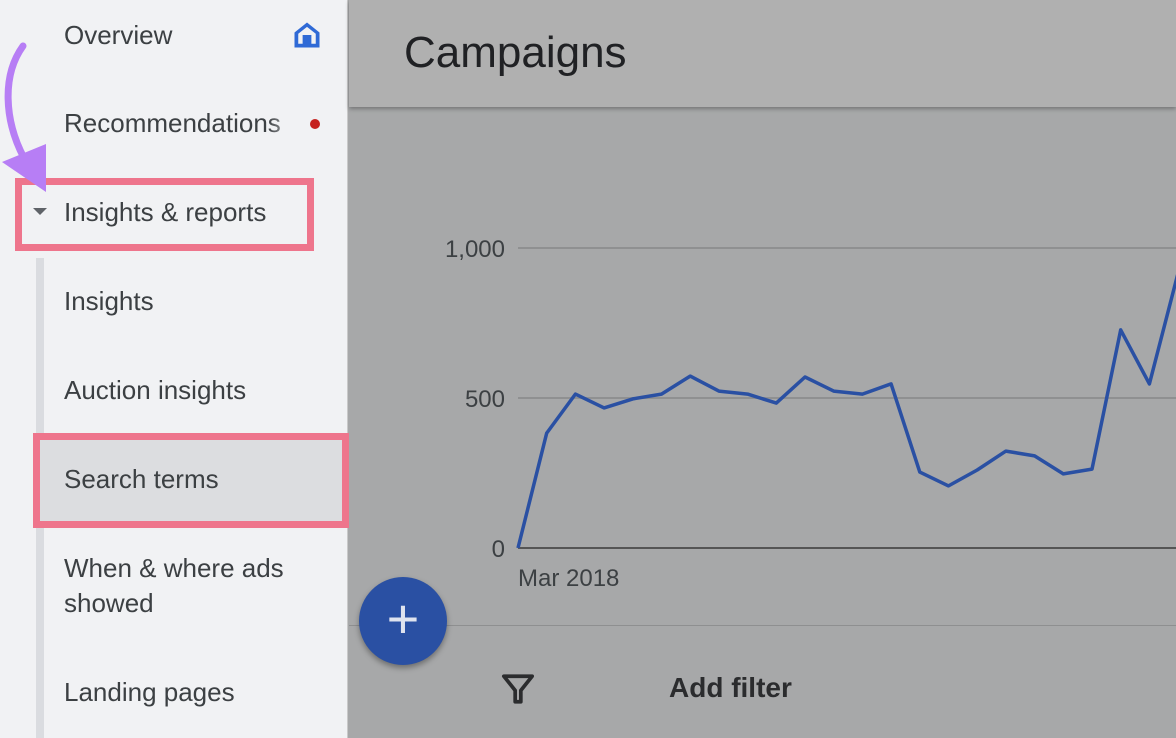  What do you see at coordinates (515, 52) in the screenshot?
I see `page-title: Campaigns` at bounding box center [515, 52].